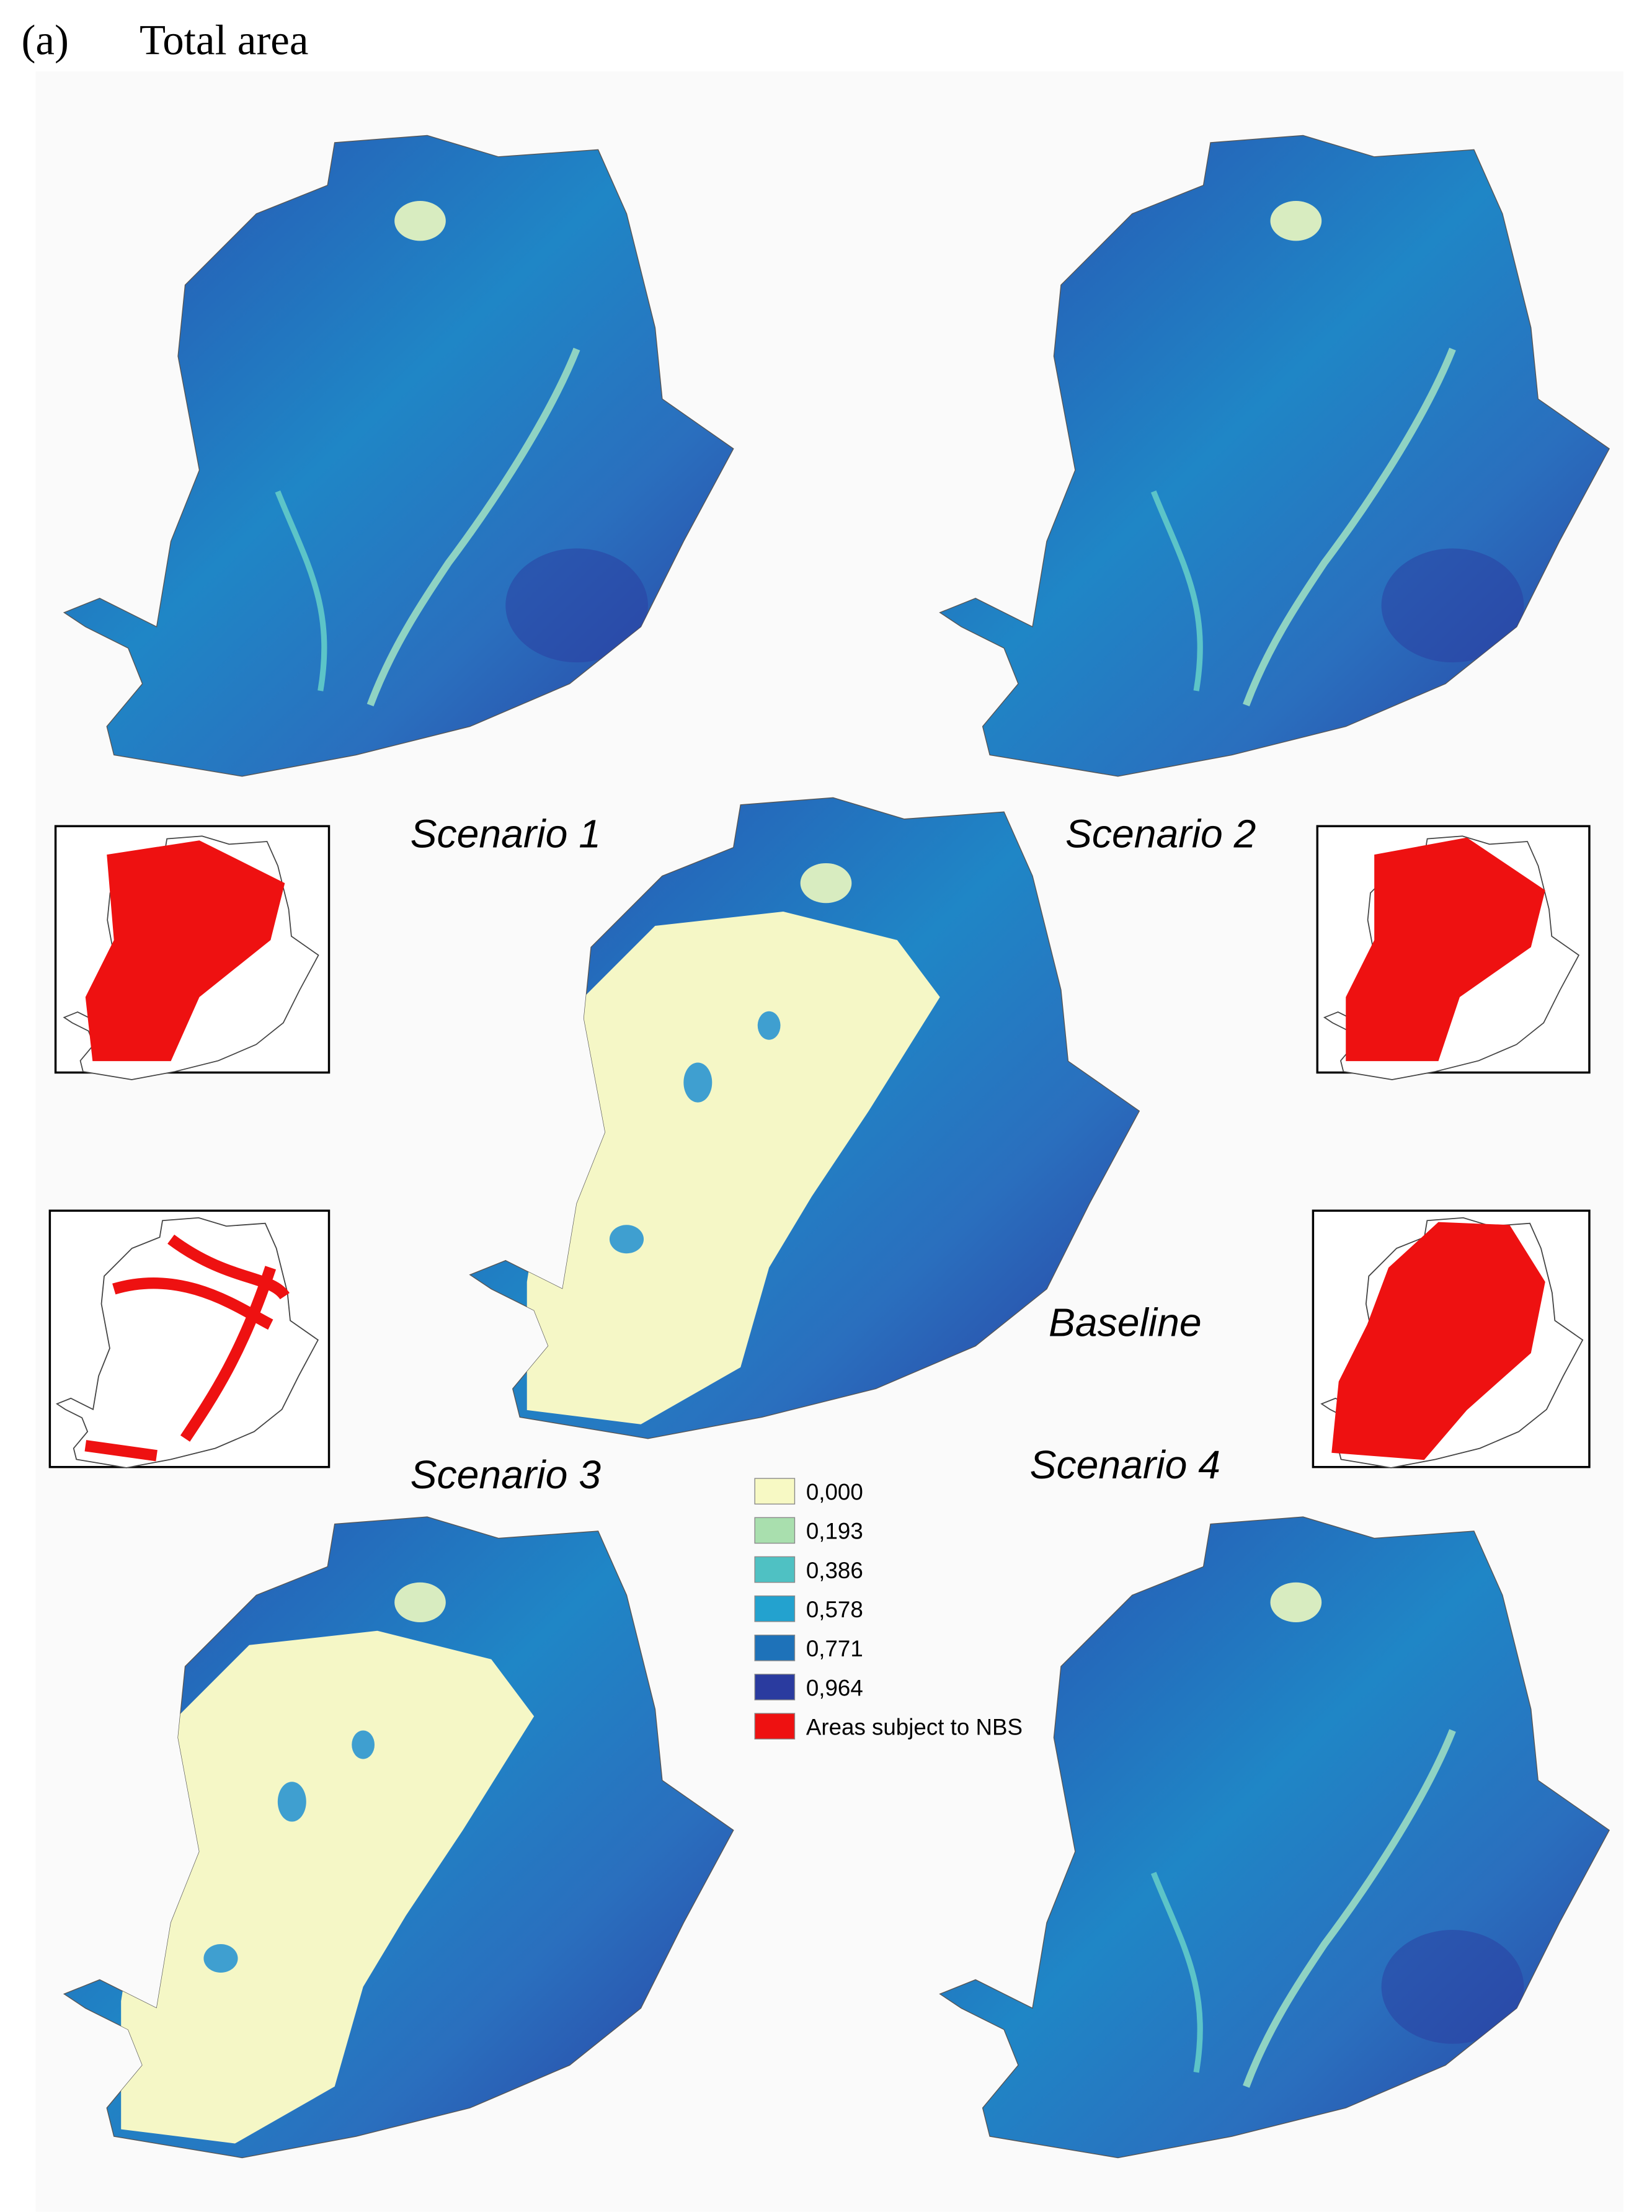 This screenshot has width=1652, height=2212. What do you see at coordinates (1125, 1464) in the screenshot?
I see `map-label: Scenario 4` at bounding box center [1125, 1464].